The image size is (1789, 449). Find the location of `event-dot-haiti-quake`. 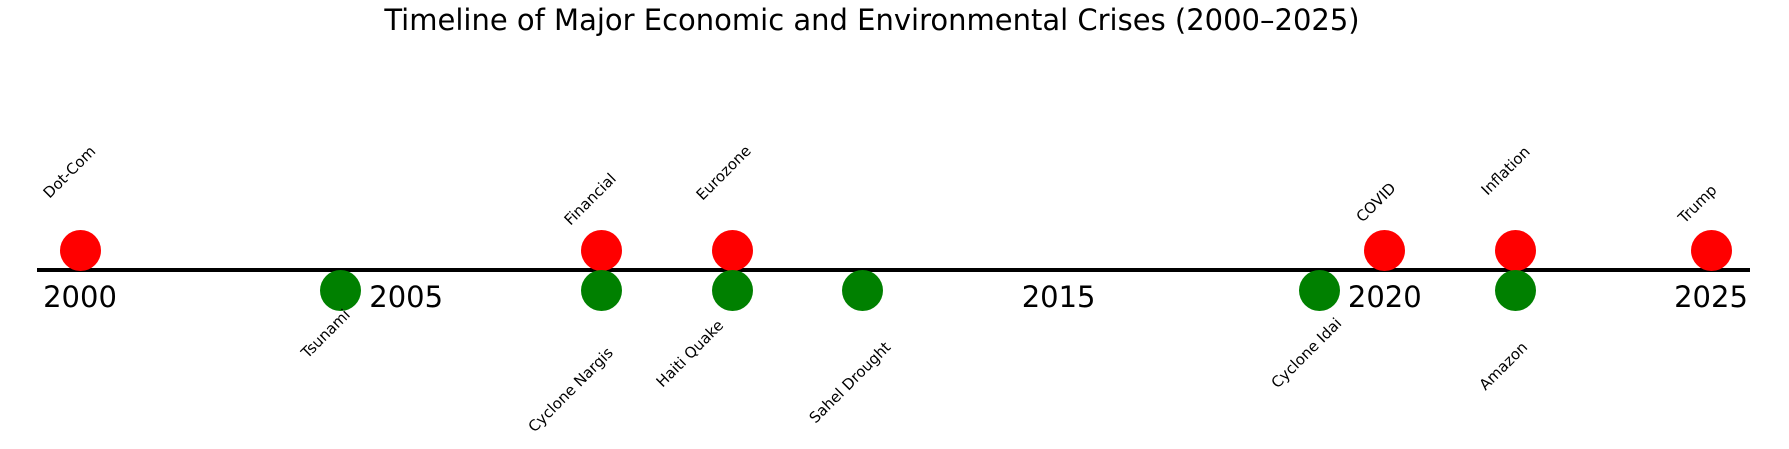

event-dot-haiti-quake is located at coordinates (732, 290).